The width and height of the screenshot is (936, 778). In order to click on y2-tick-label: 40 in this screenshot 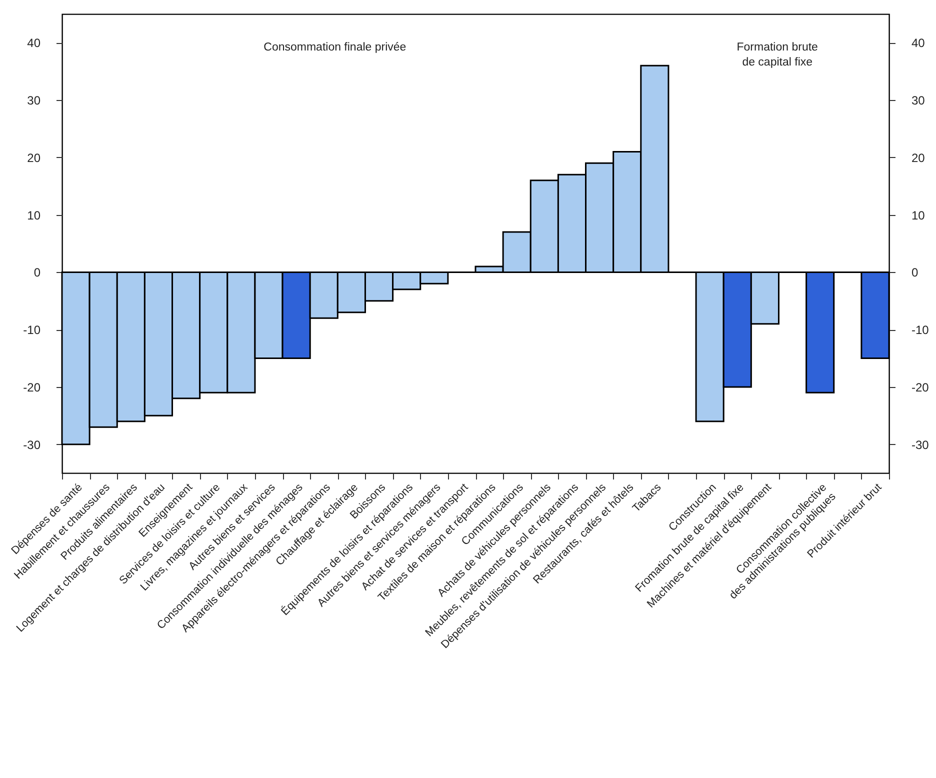, I will do `click(919, 43)`.